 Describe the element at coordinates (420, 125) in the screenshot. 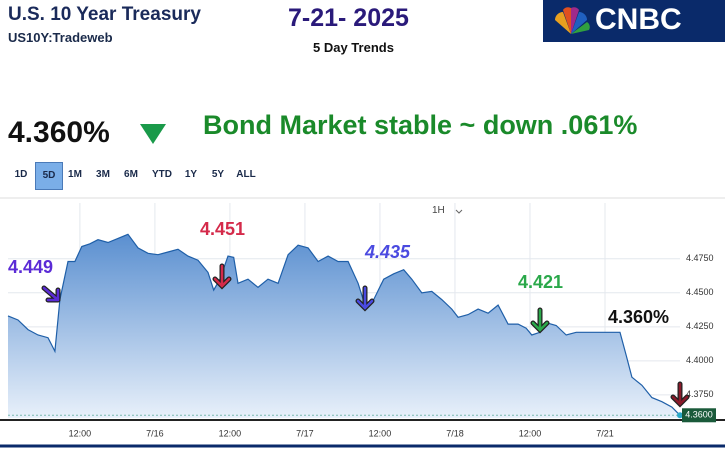

I see `headline: Bond Market stable ~ down .061%` at that location.